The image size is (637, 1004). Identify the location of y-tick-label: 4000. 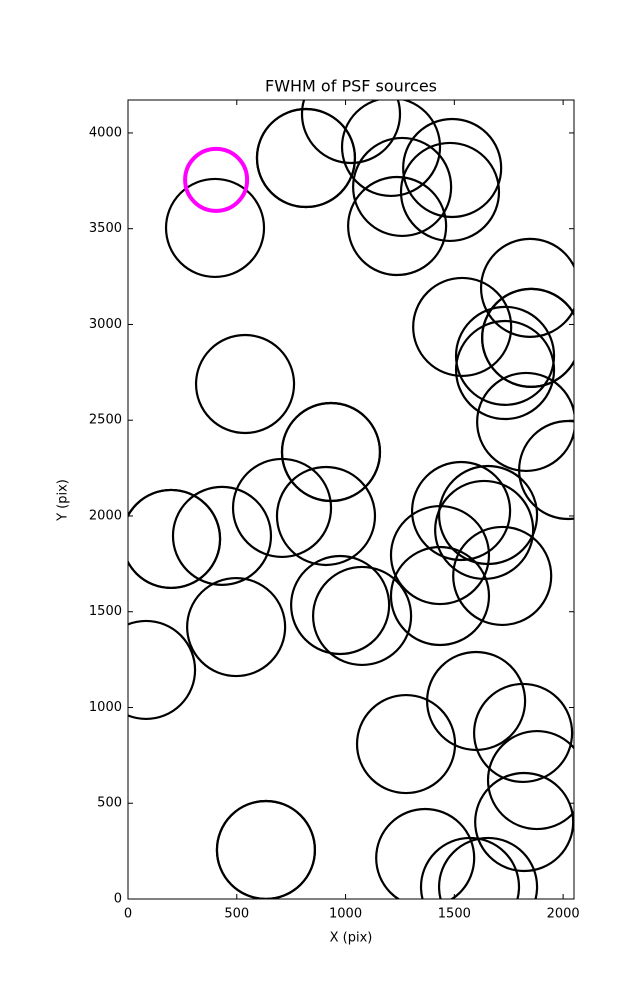
(105, 132).